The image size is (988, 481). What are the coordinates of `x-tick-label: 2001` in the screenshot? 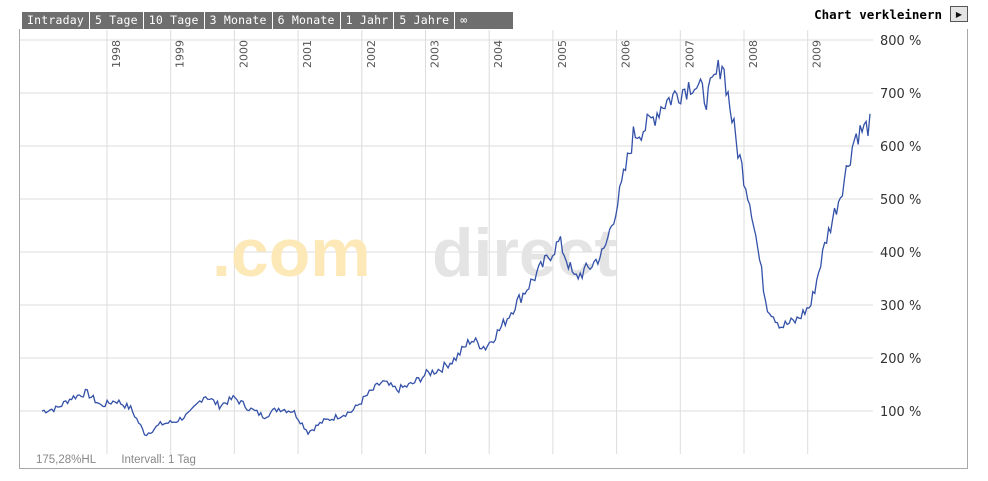 It's located at (307, 54).